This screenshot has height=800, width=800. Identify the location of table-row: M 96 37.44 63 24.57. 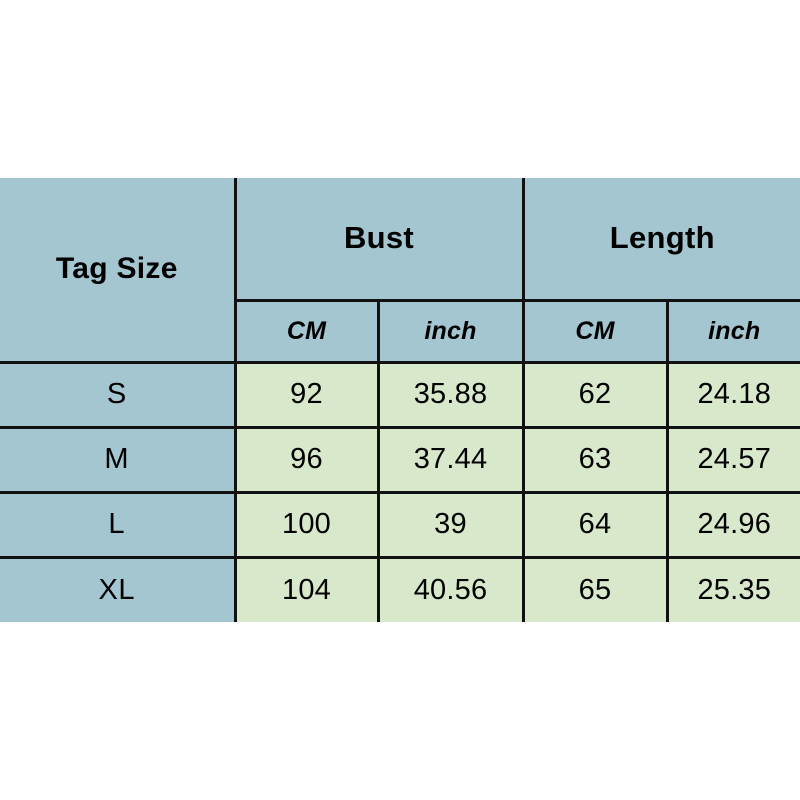
(400, 460).